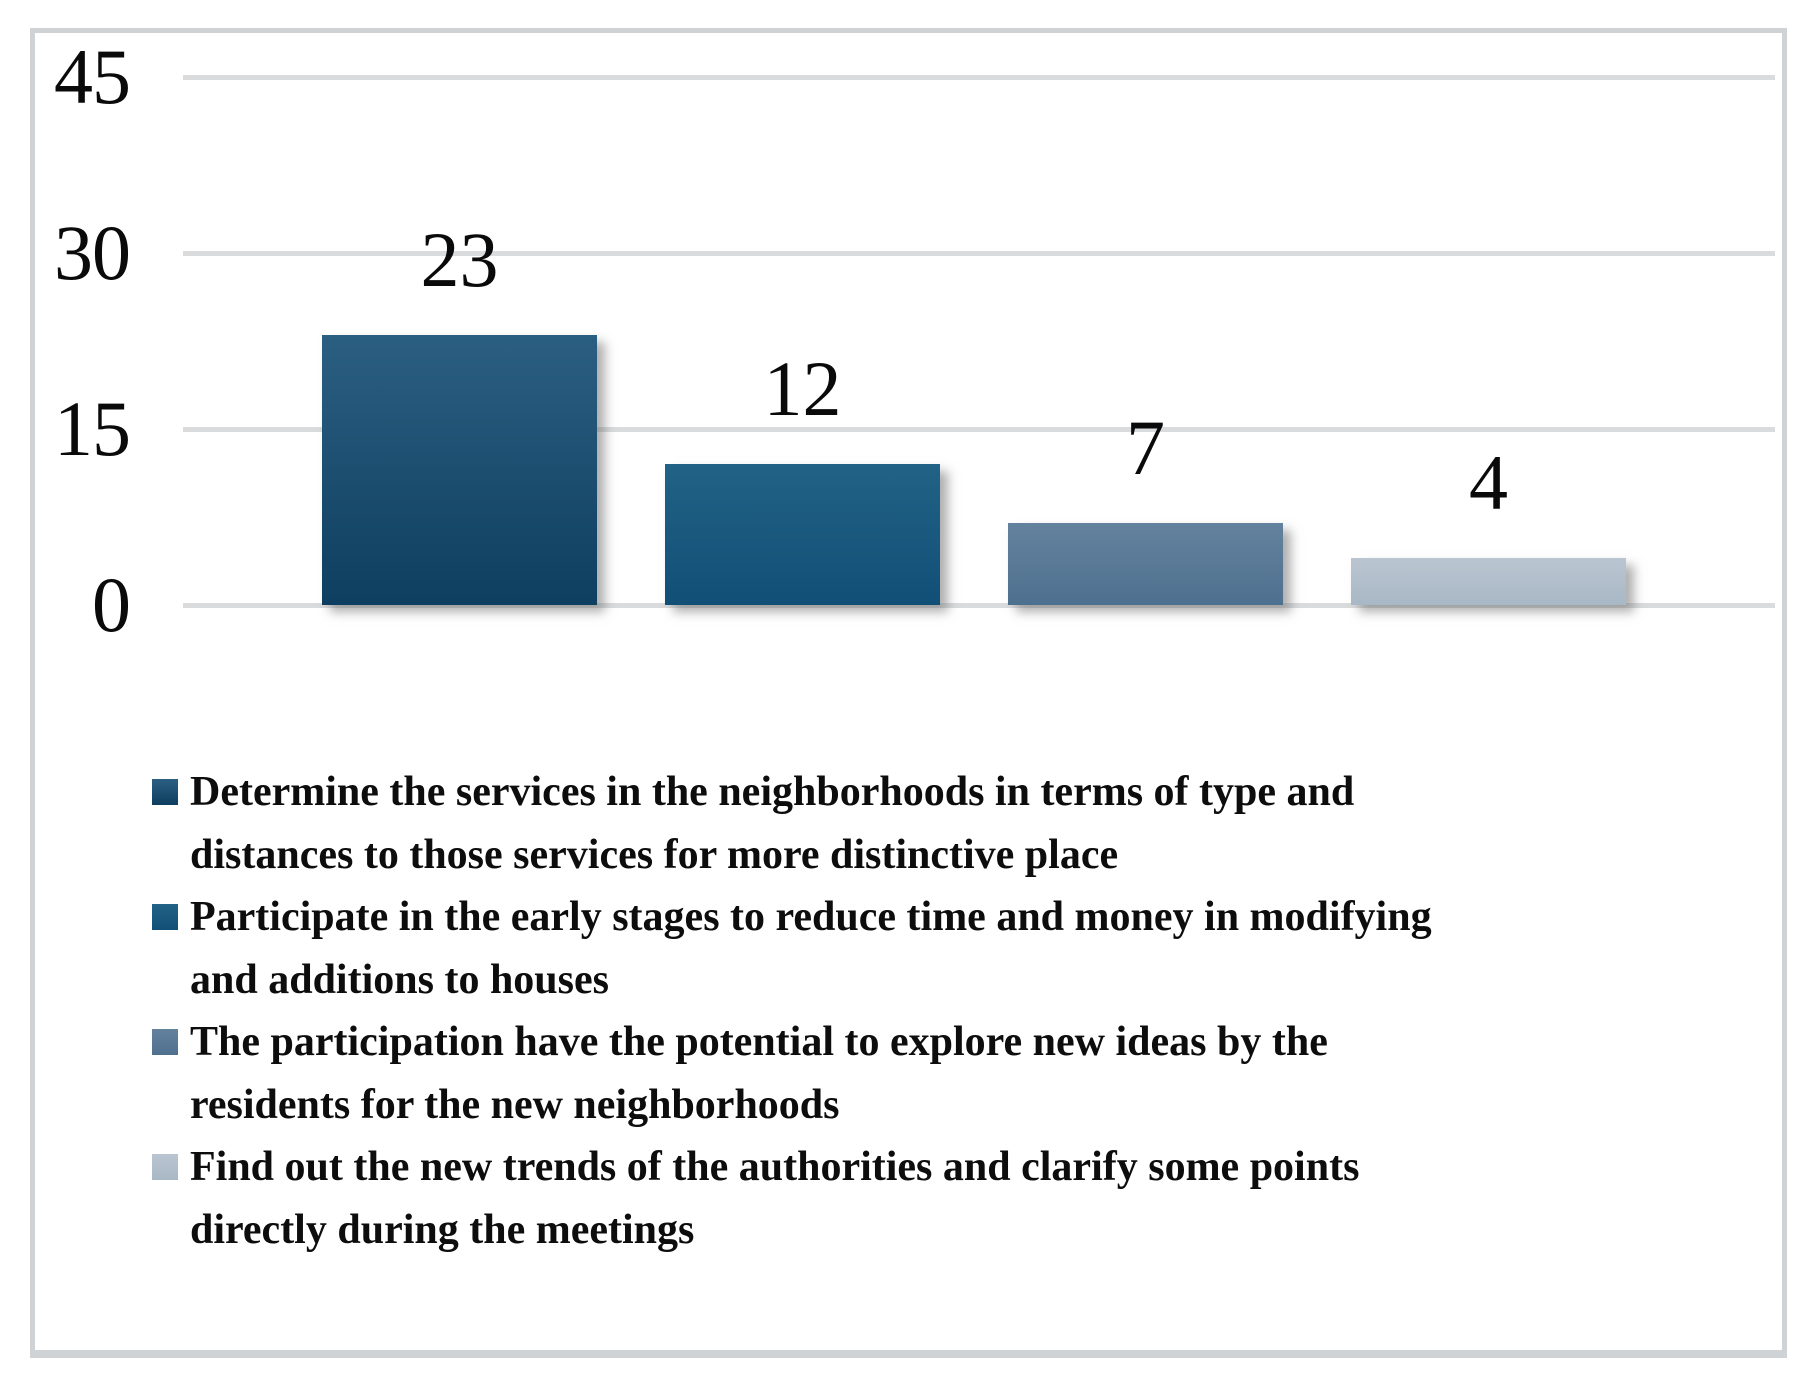 Image resolution: width=1815 pixels, height=1395 pixels. Describe the element at coordinates (442, 1229) in the screenshot. I see `legend-label-line: directly during the meetings` at that location.